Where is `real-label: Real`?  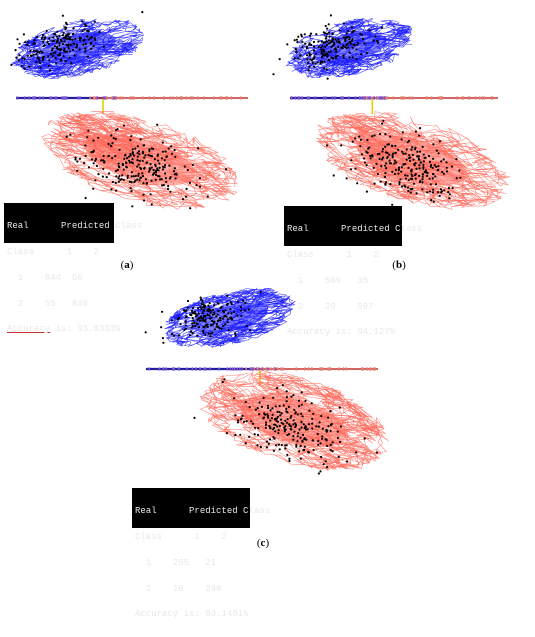
real-label: Real is located at coordinates (18, 226).